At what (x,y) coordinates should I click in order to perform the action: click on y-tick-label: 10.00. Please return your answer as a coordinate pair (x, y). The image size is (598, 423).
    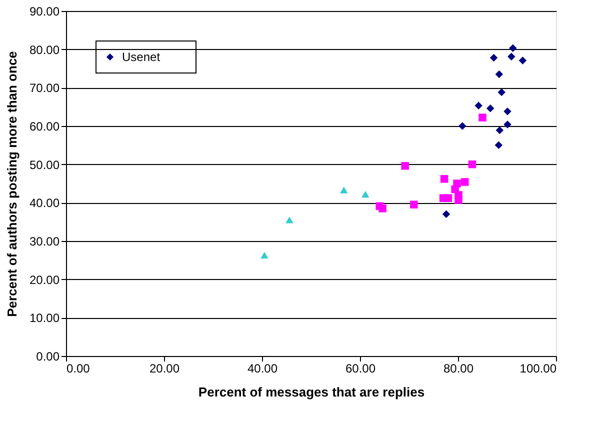
    Looking at the image, I should click on (44, 318).